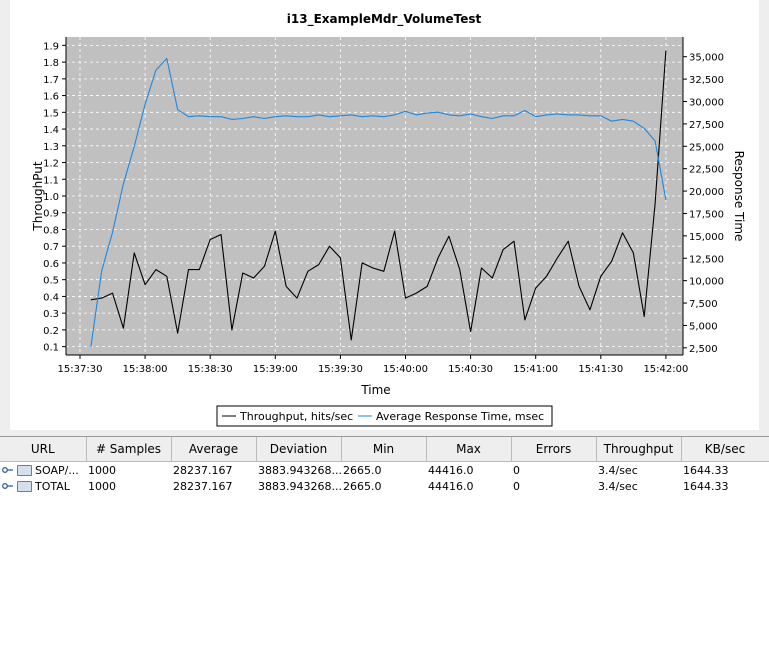 The height and width of the screenshot is (653, 769). What do you see at coordinates (535, 369) in the screenshot?
I see `x-tick-label: 15:41:00` at bounding box center [535, 369].